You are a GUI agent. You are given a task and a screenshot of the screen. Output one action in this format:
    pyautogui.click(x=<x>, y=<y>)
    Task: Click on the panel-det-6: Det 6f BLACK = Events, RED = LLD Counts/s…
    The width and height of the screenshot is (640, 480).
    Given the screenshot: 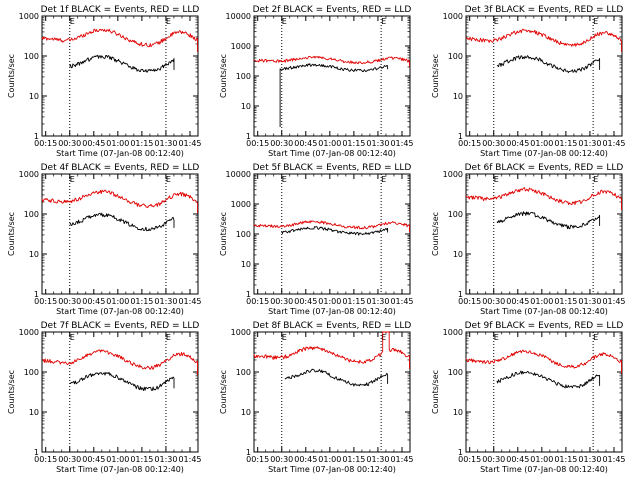 What is the action you would take?
    pyautogui.click(x=528, y=239)
    